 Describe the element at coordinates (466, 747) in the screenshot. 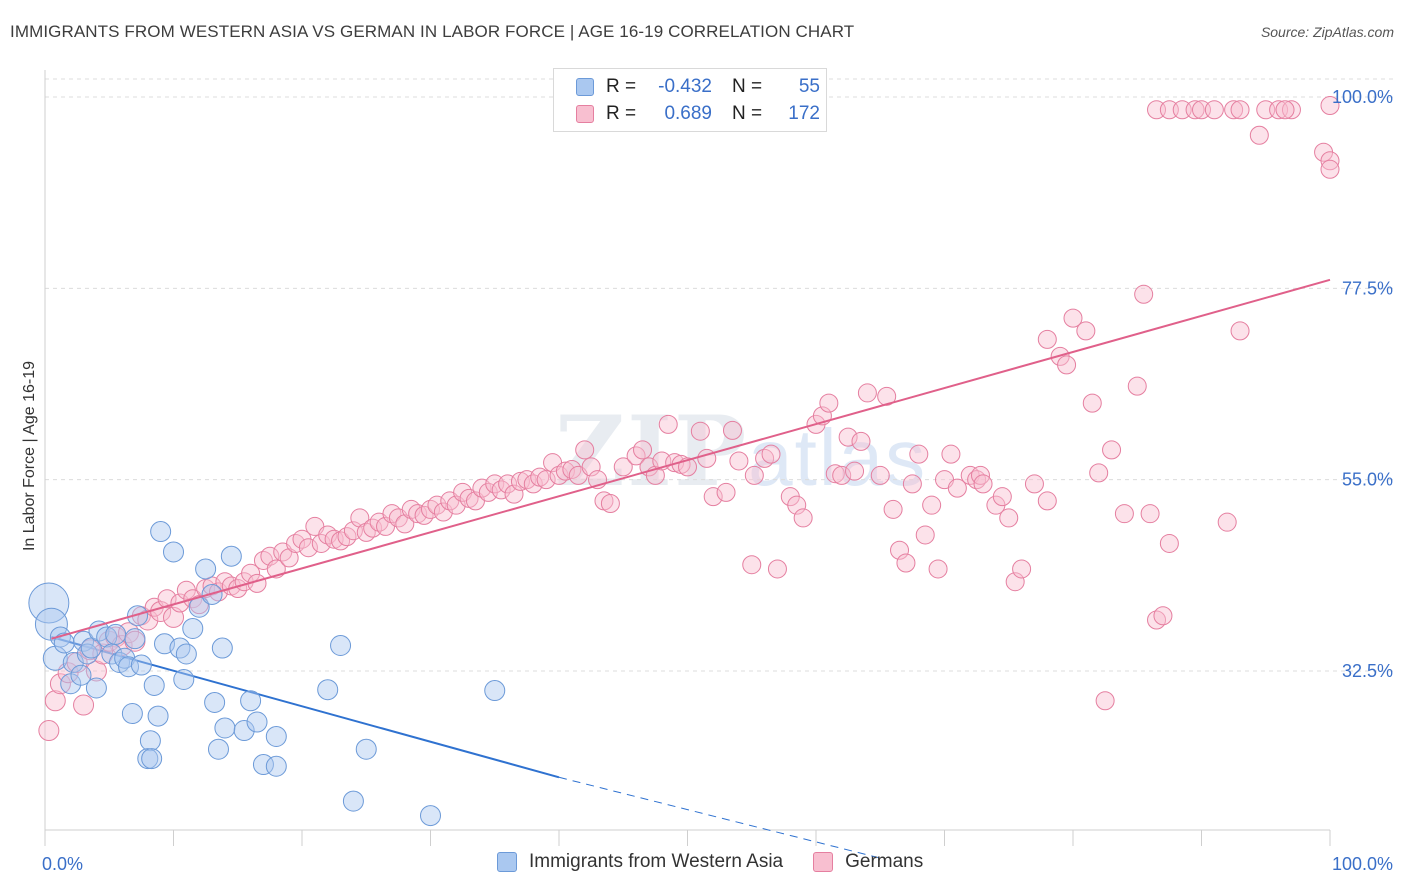

I see `trend-line-immigrants` at that location.